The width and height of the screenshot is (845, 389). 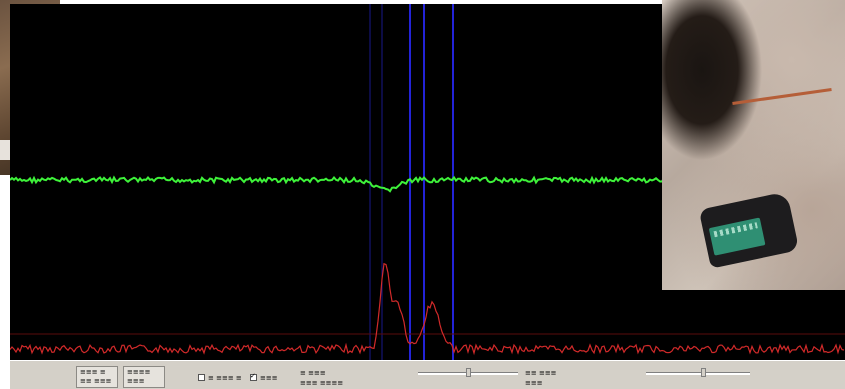 What do you see at coordinates (313, 373) in the screenshot?
I see `readout-1: ≡ ≡≡≡` at bounding box center [313, 373].